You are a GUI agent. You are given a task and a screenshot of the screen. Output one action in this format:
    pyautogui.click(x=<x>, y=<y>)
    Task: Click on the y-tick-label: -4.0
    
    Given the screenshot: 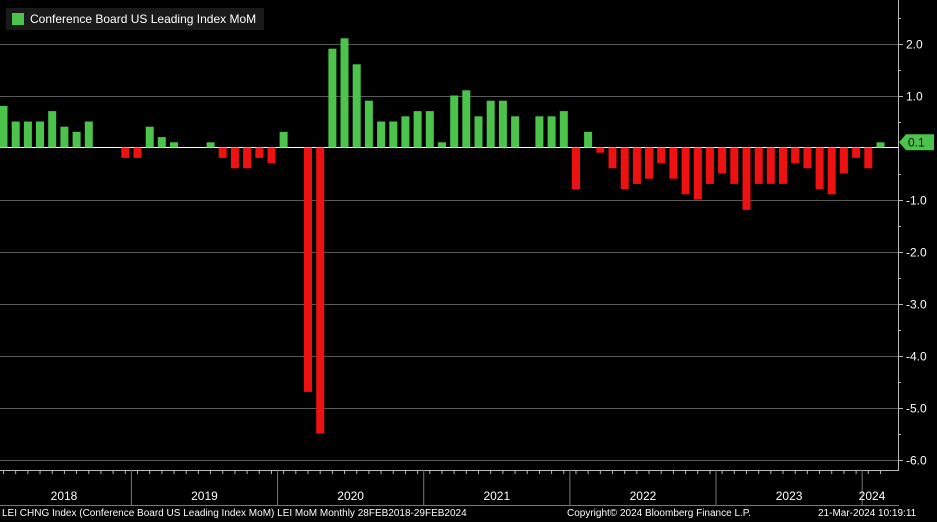 What is the action you would take?
    pyautogui.click(x=916, y=357)
    